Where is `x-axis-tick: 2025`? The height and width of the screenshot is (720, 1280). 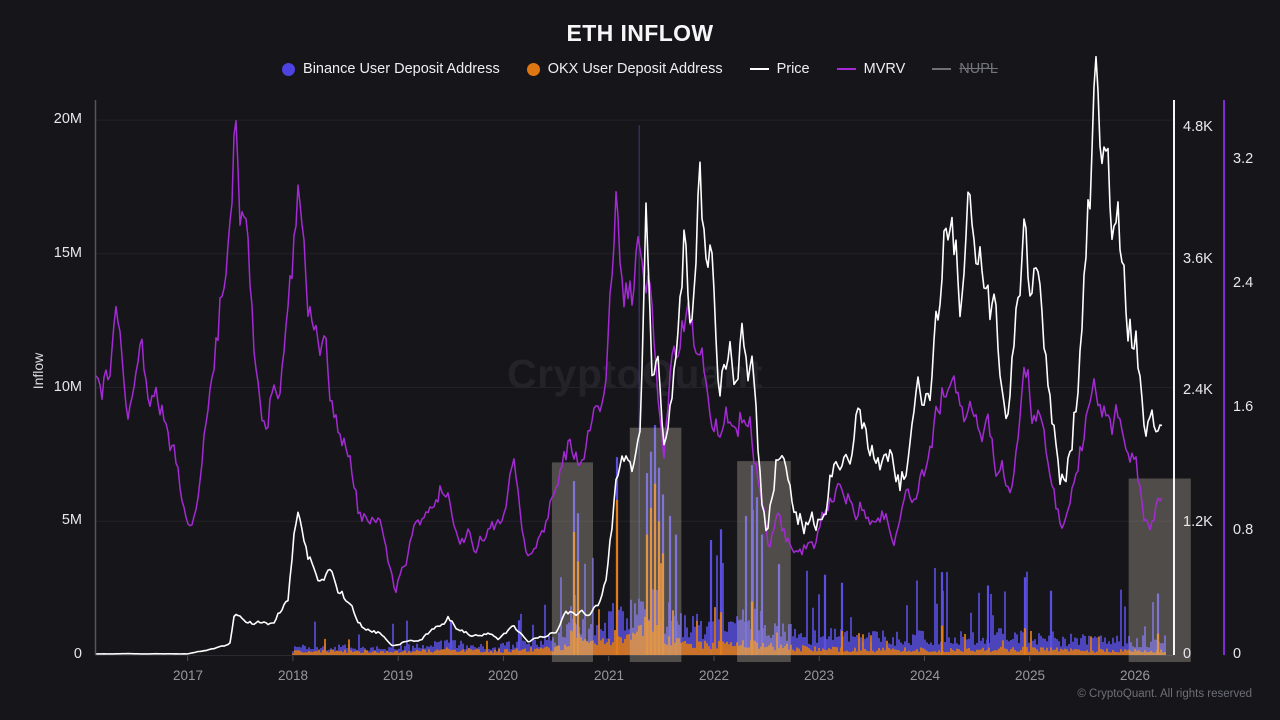
x-axis-tick: 2025 is located at coordinates (1030, 675).